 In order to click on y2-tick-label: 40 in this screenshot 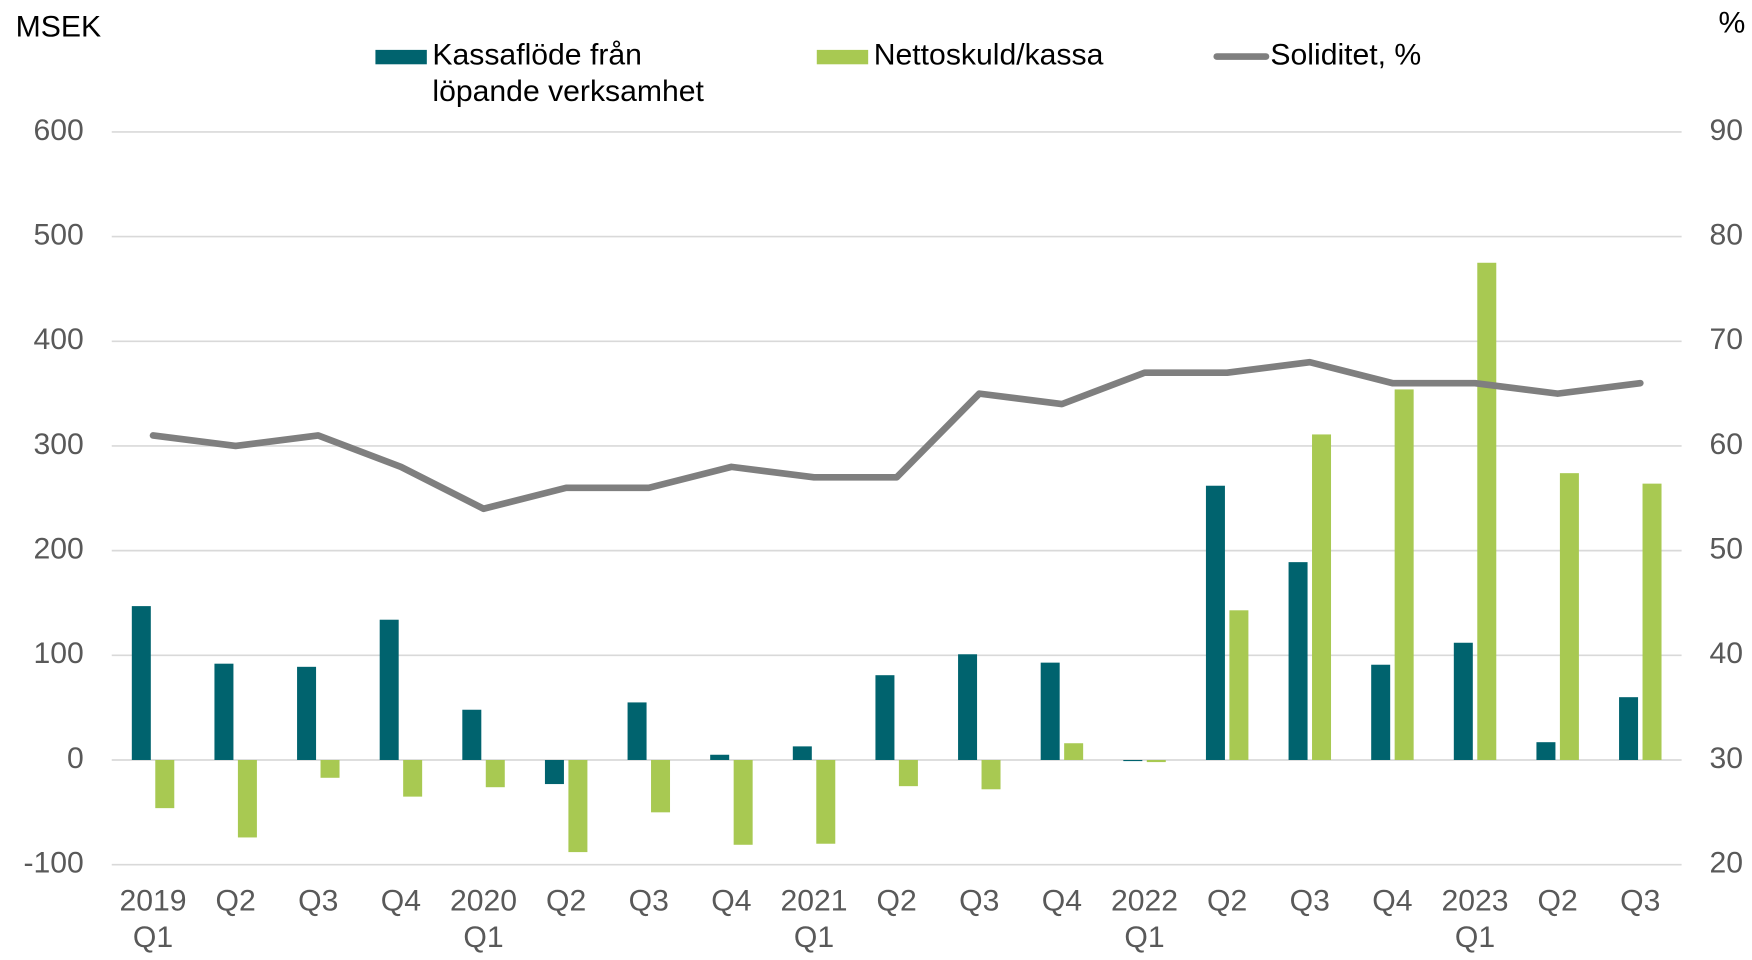, I will do `click(1727, 653)`.